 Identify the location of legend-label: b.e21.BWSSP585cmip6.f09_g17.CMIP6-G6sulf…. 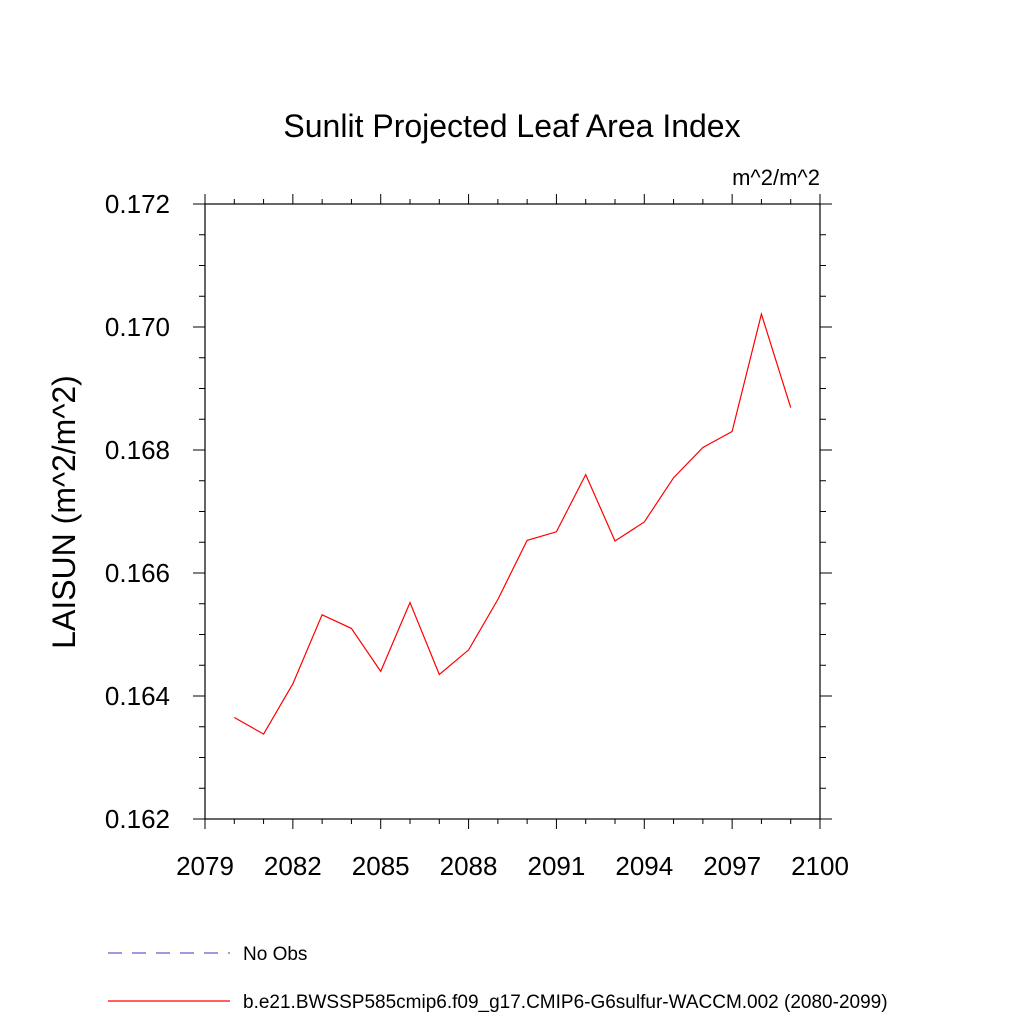
(565, 1002).